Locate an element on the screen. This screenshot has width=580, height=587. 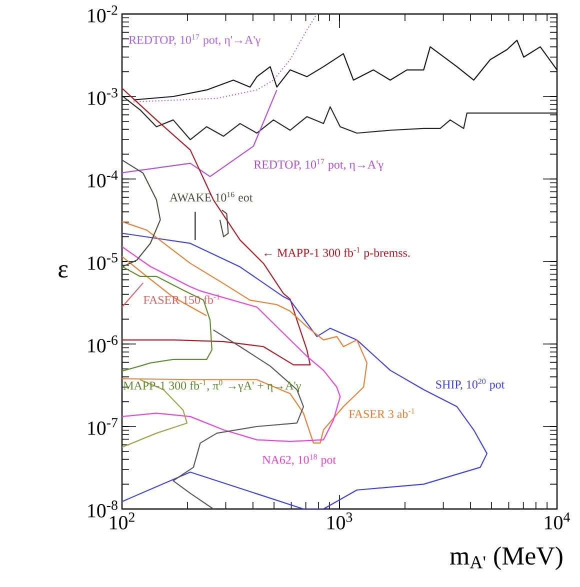
x-tick-label: 10$^{3}$ is located at coordinates (340, 521).